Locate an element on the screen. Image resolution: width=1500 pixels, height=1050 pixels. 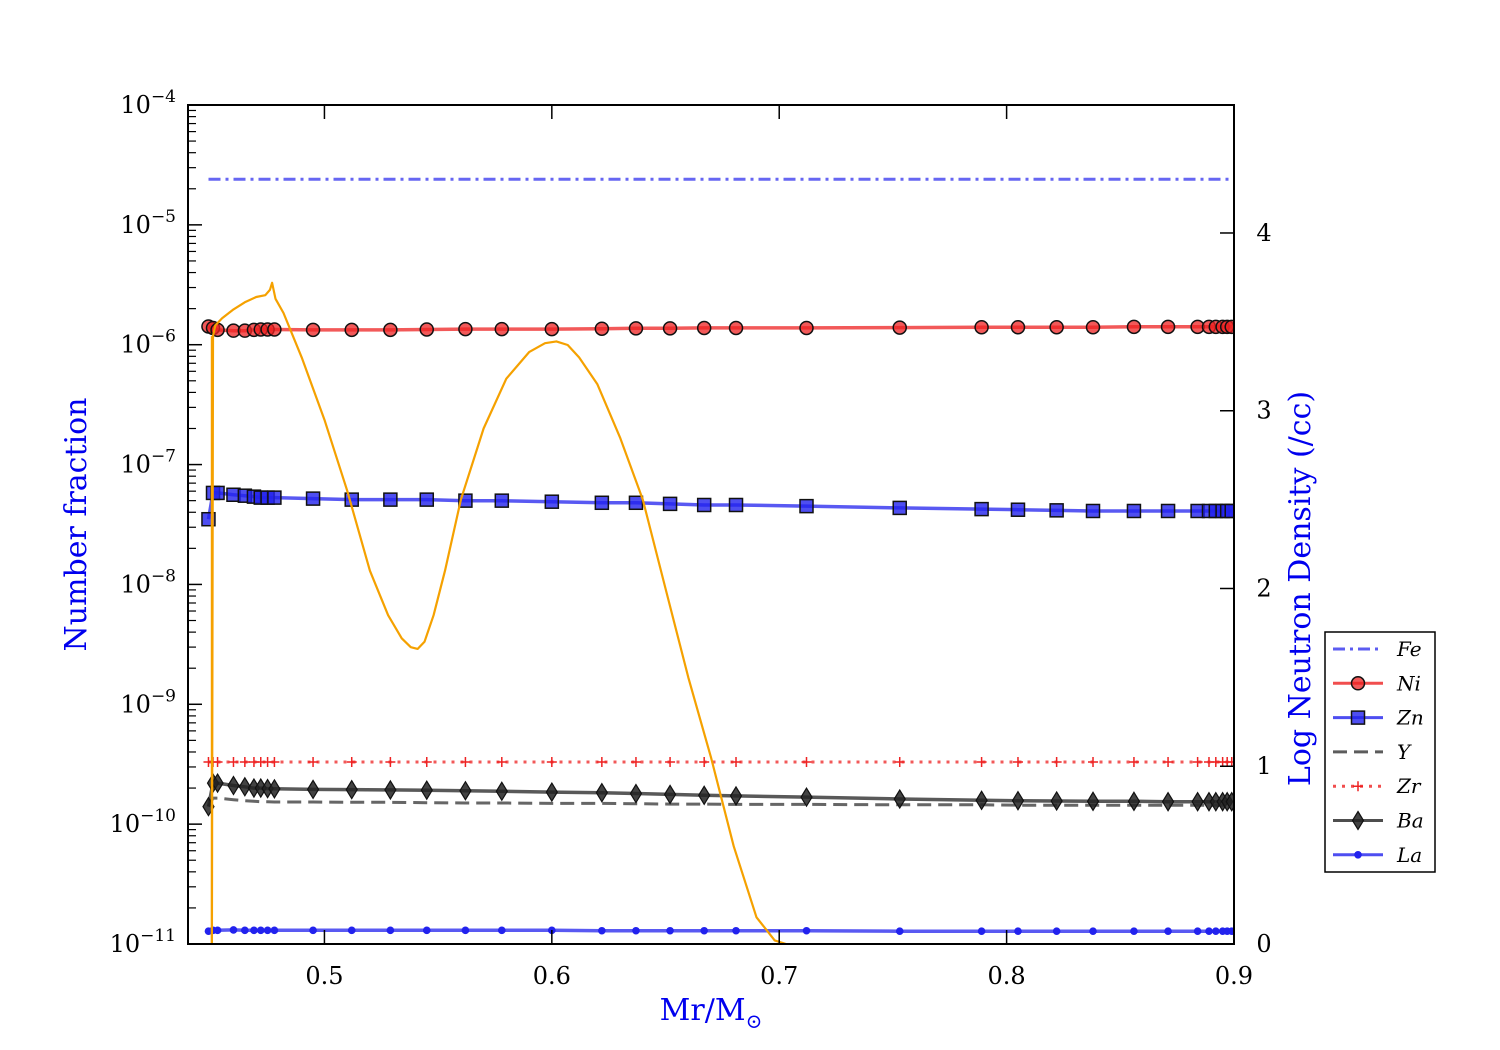
legend-label: Zr is located at coordinates (1409, 786).